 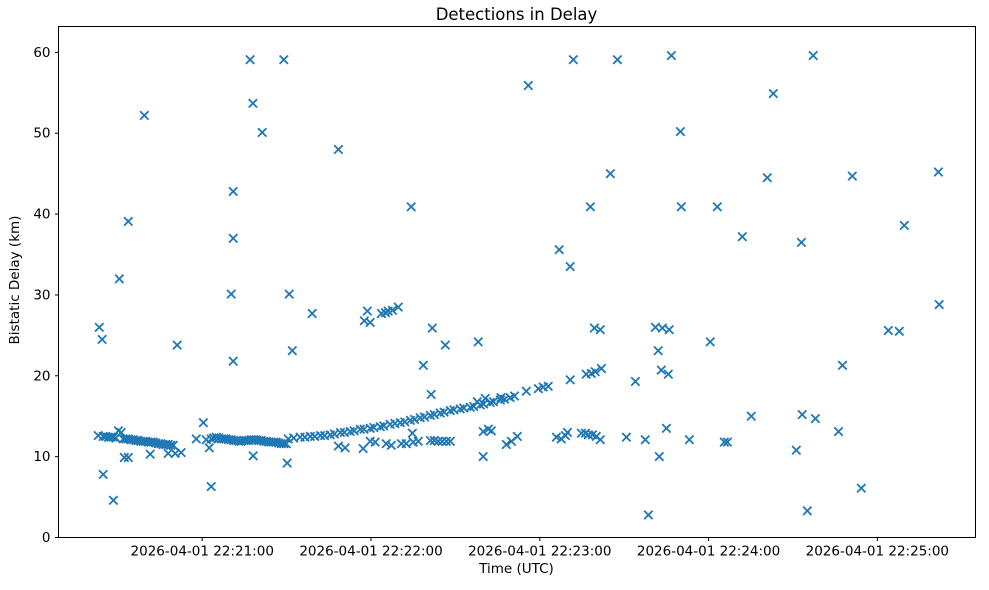 What do you see at coordinates (41, 134) in the screenshot?
I see `y-tick-label: 50` at bounding box center [41, 134].